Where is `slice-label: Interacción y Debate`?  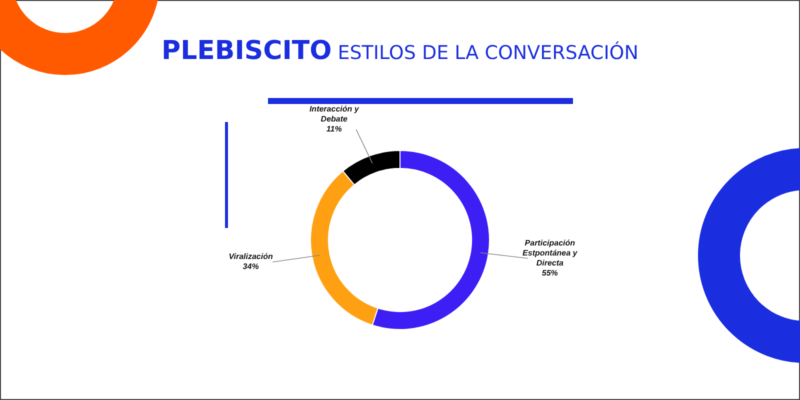
slice-label: Interacción y Debate is located at coordinates (334, 114).